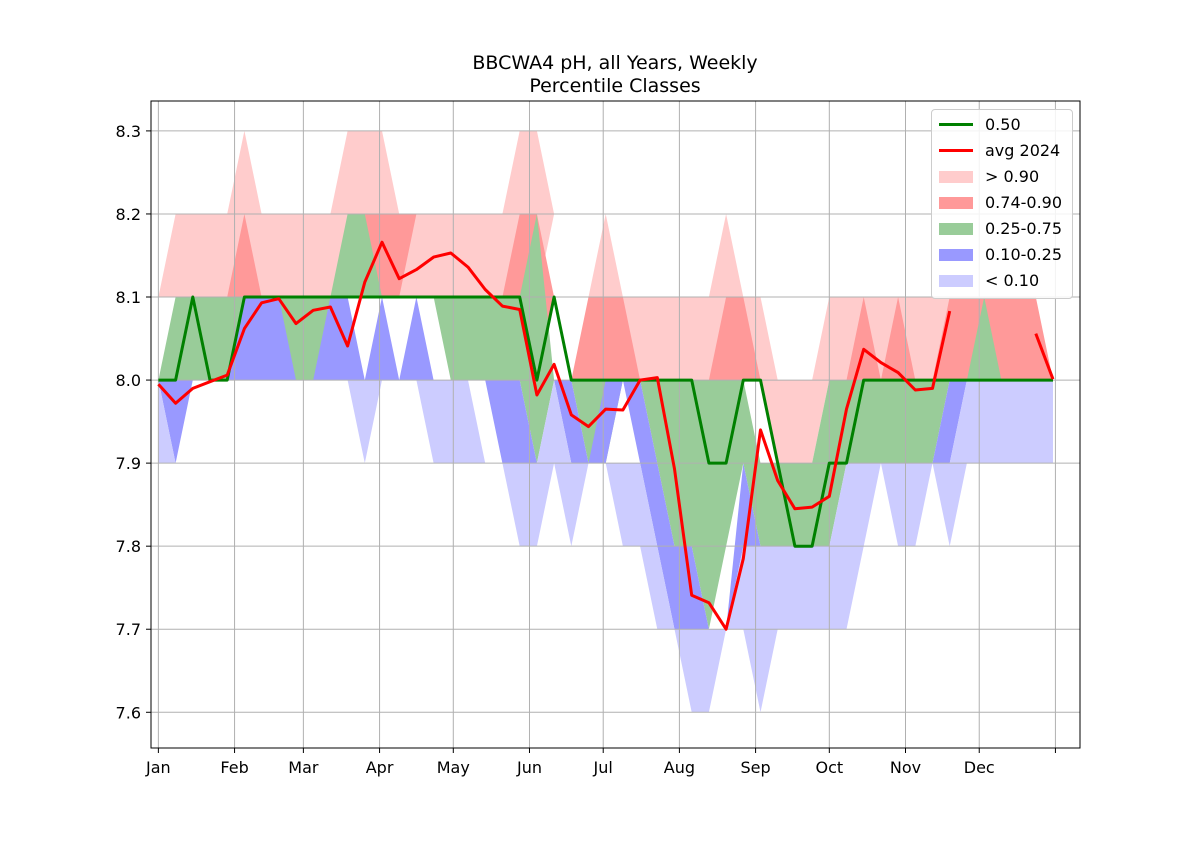 The image size is (1200, 844). Describe the element at coordinates (1024, 228) in the screenshot. I see `legend-label-25-75: 0.25-0.75` at that location.